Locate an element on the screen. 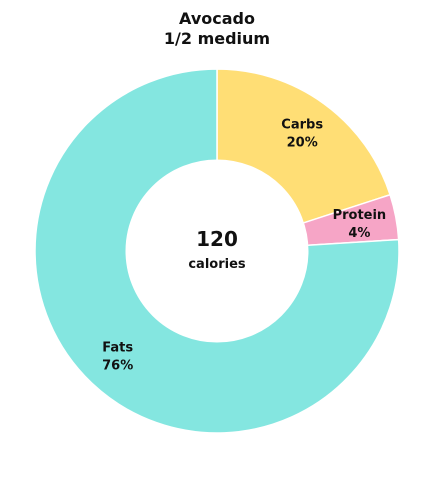  slice-label-fats: Fats is located at coordinates (117, 348).